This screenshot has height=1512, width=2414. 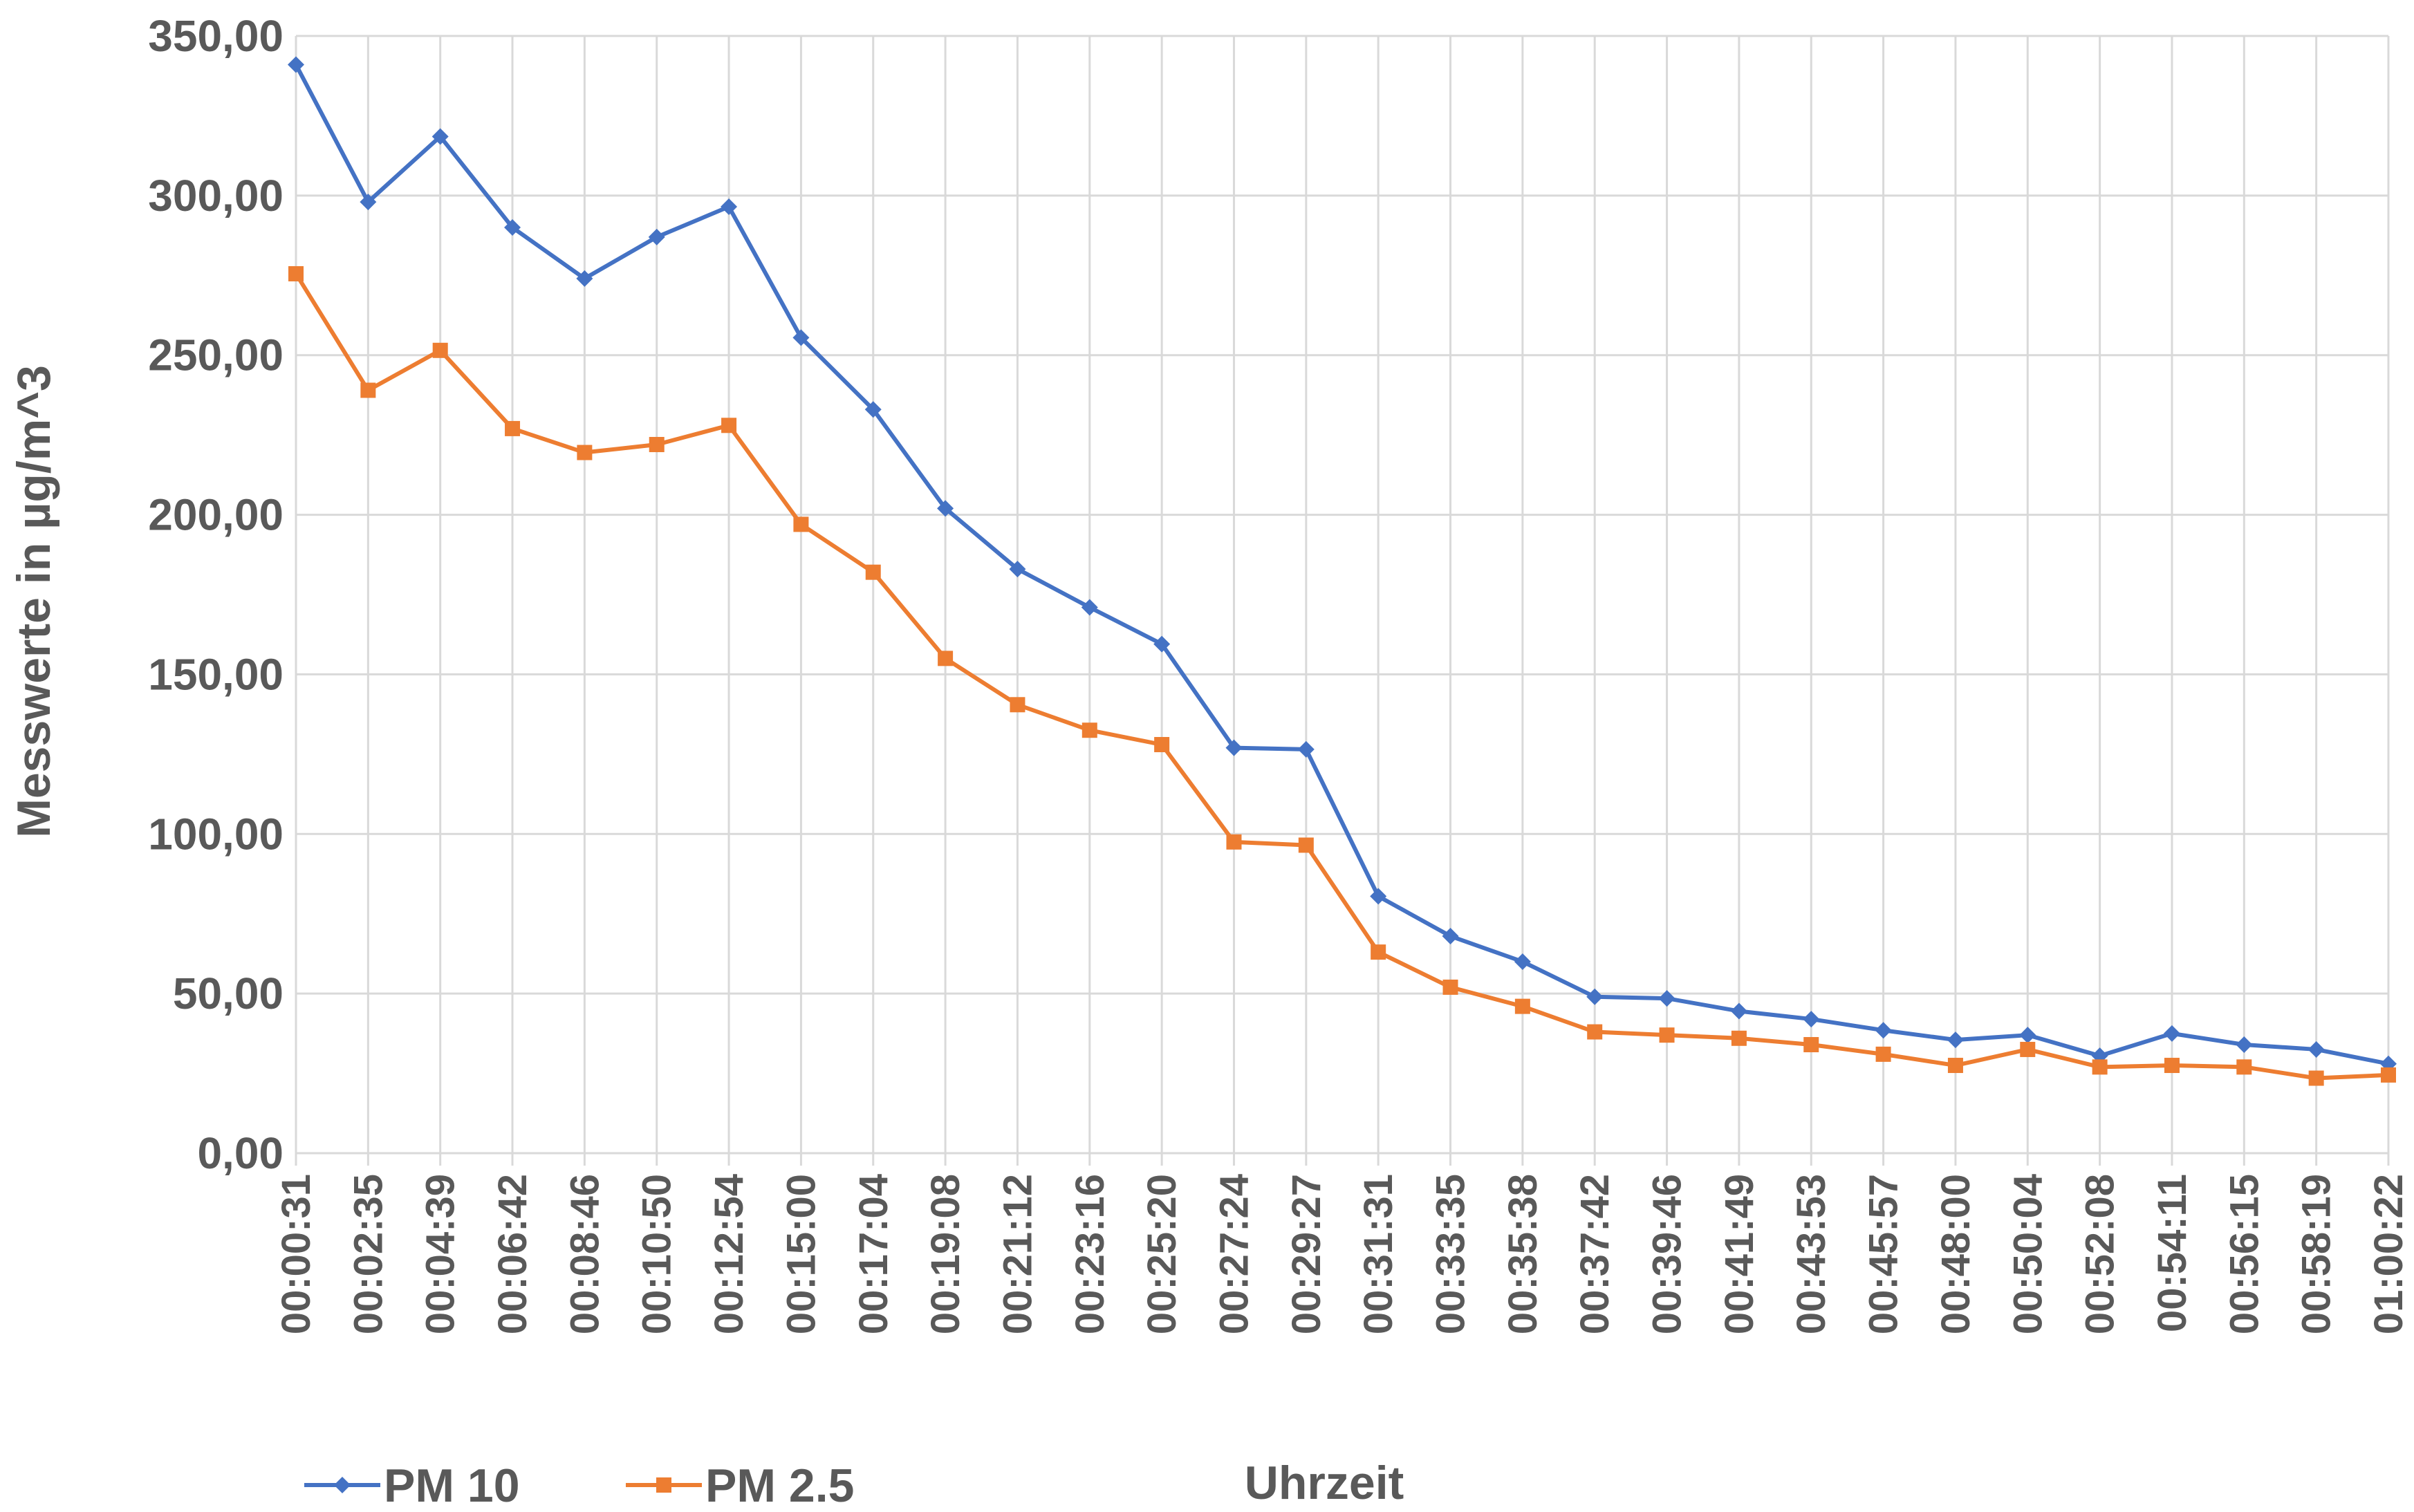 I want to click on x-tick-label: 00:33:35, so click(x=1451, y=1254).